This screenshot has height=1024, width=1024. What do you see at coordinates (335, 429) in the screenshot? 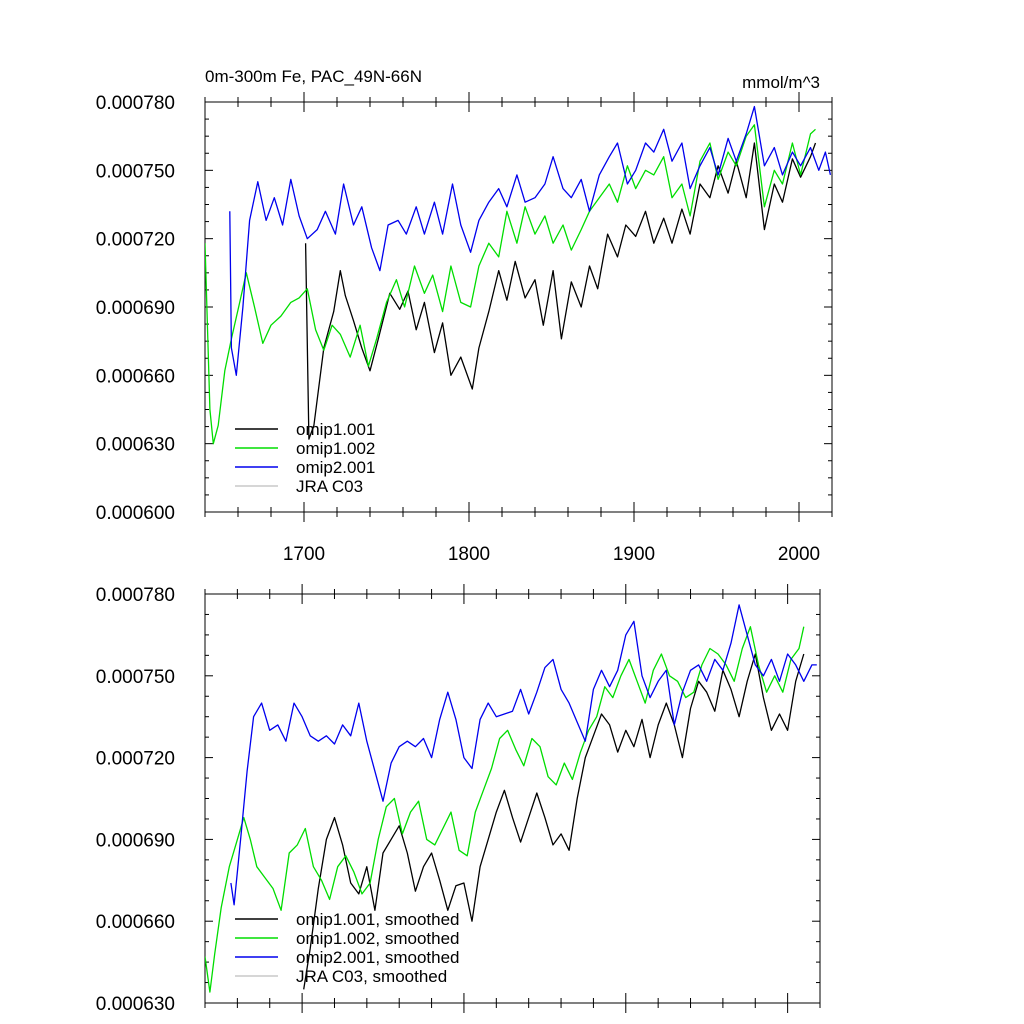
I see `legend-label: omip1.001` at bounding box center [335, 429].